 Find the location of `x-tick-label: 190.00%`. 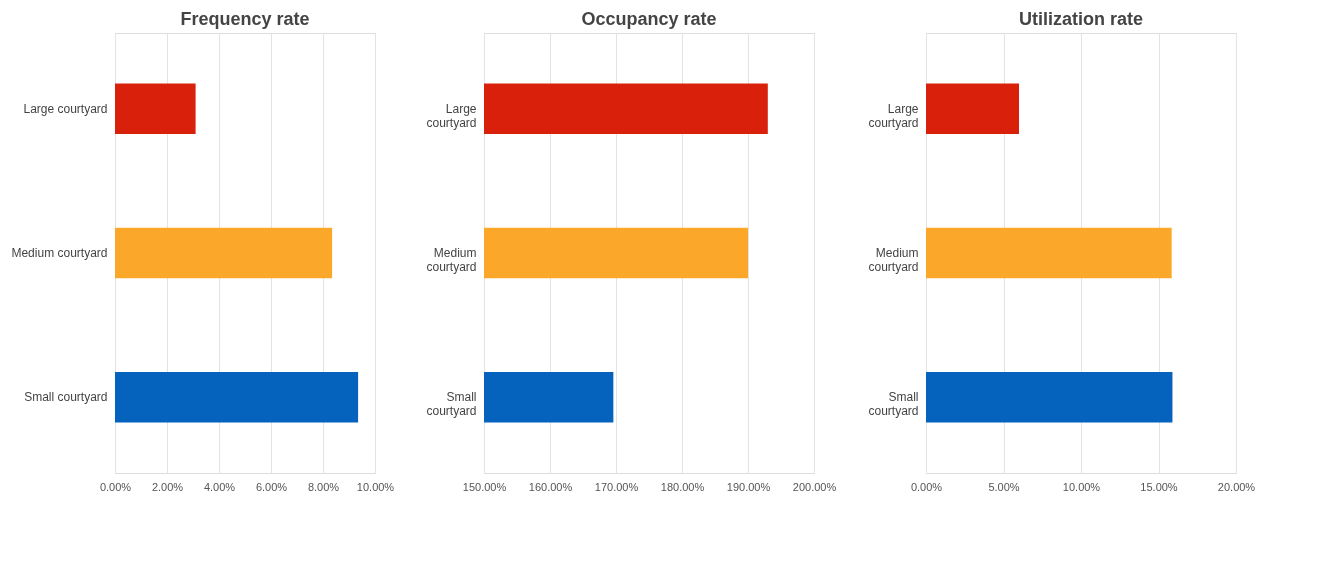

x-tick-label: 190.00% is located at coordinates (748, 486).